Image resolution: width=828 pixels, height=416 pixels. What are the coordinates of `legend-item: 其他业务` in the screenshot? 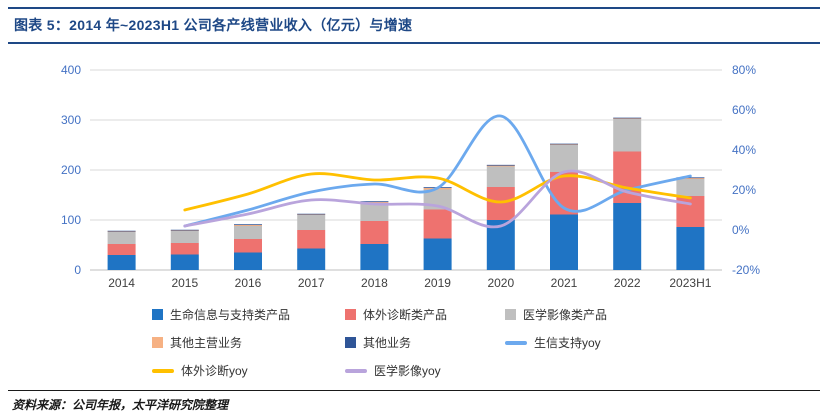 It's located at (425, 342).